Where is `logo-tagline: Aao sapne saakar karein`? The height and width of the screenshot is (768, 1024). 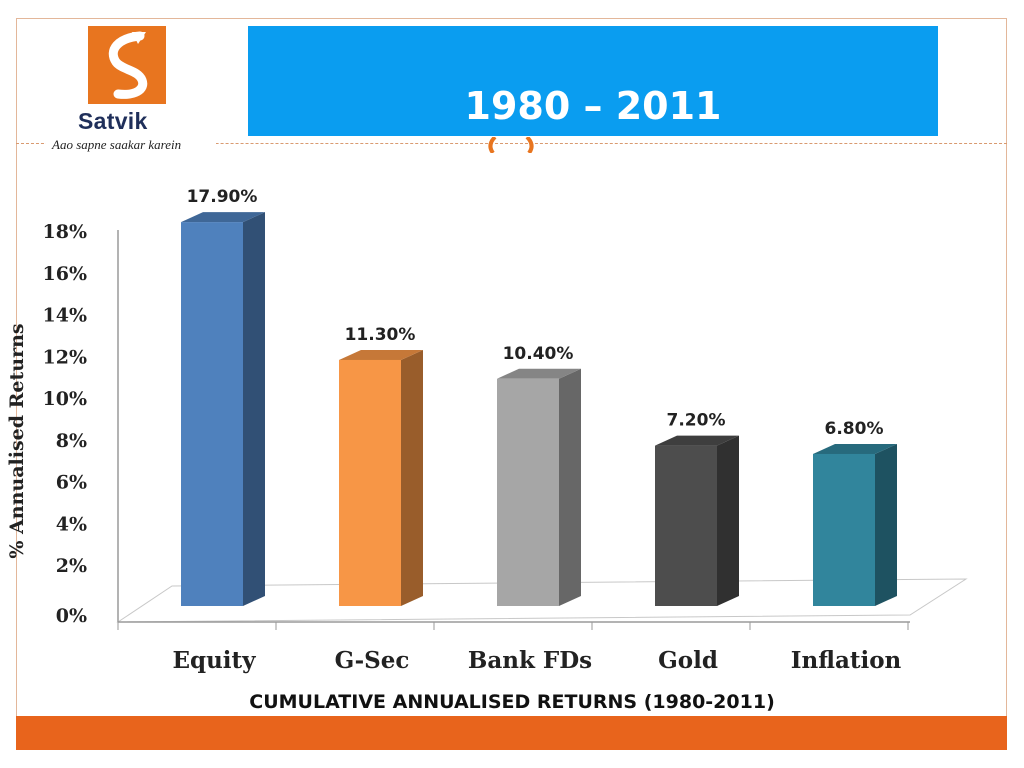 logo-tagline: Aao sapne saakar karein is located at coordinates (117, 144).